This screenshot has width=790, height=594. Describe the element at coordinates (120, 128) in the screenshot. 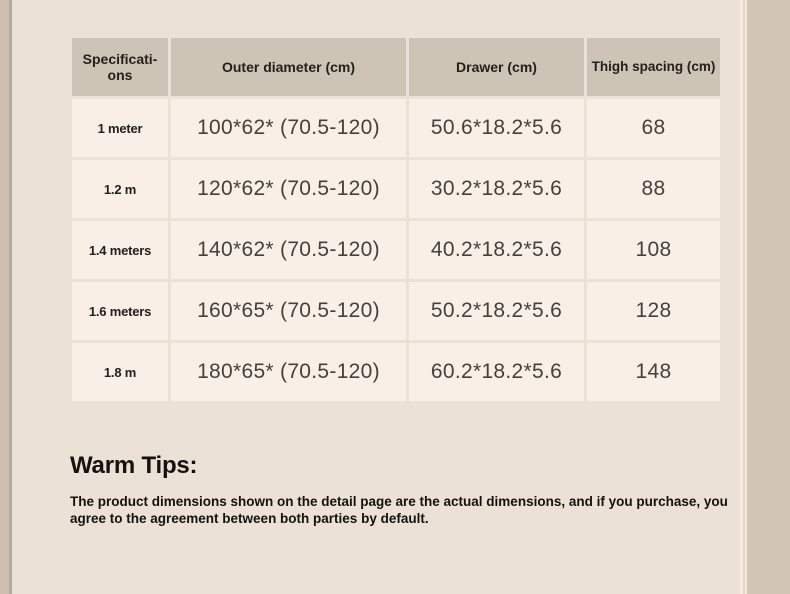

I see `spec-cell: 1 meter` at that location.